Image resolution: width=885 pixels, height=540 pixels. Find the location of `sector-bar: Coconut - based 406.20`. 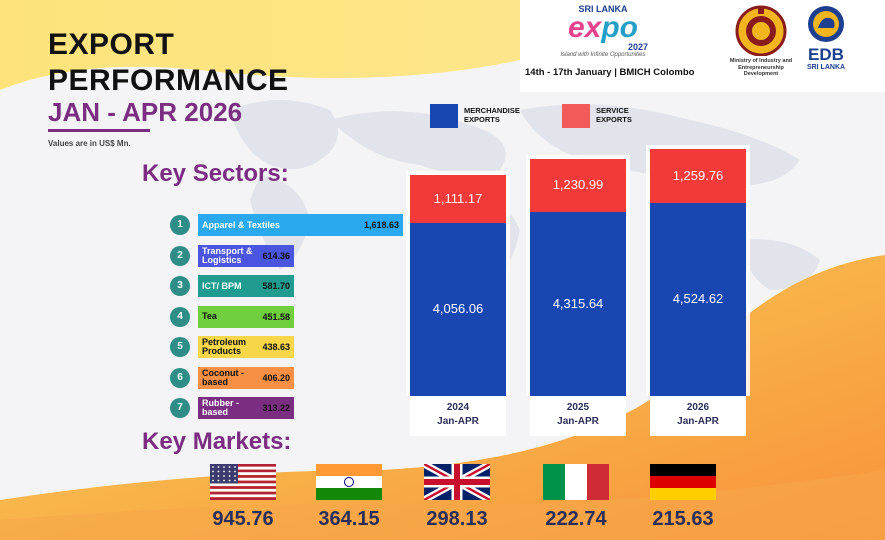

sector-bar: Coconut - based 406.20 is located at coordinates (246, 377).